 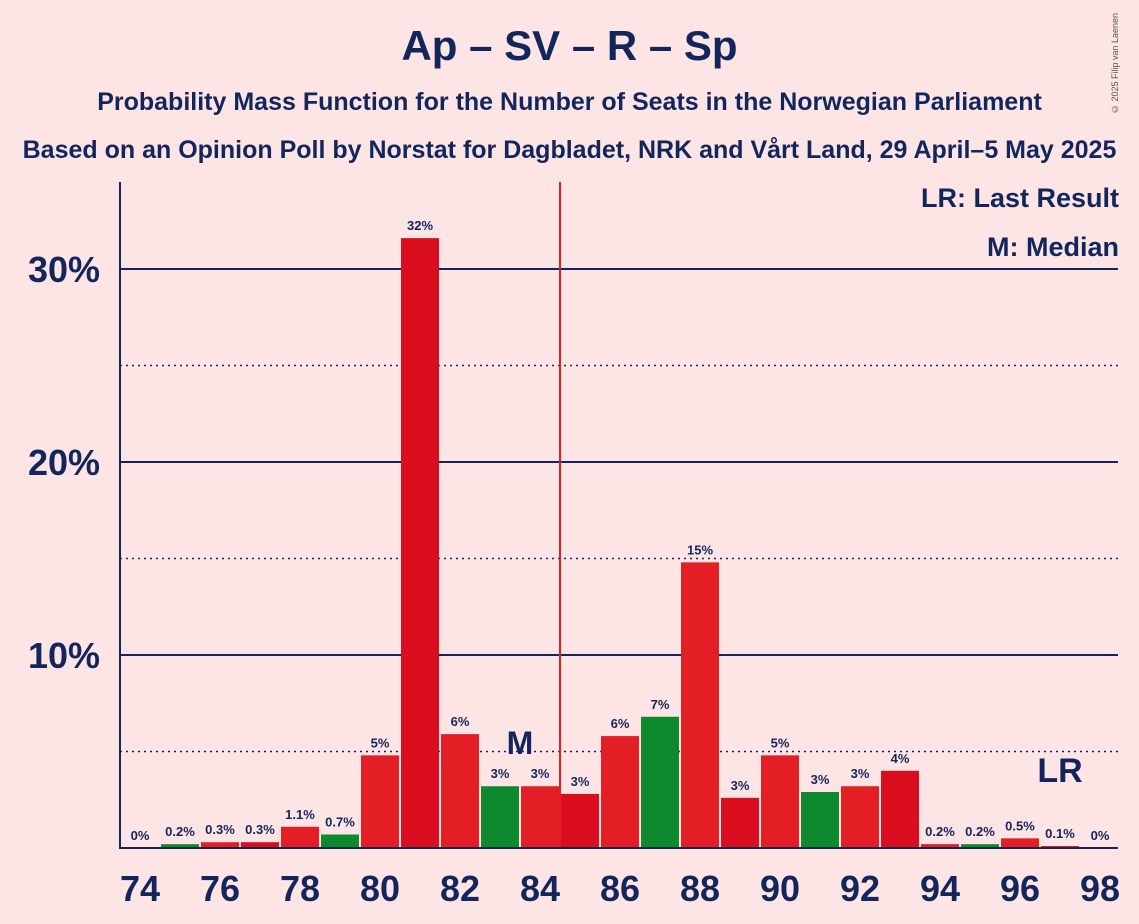 I want to click on x-tick-label: 96, so click(x=1020, y=888).